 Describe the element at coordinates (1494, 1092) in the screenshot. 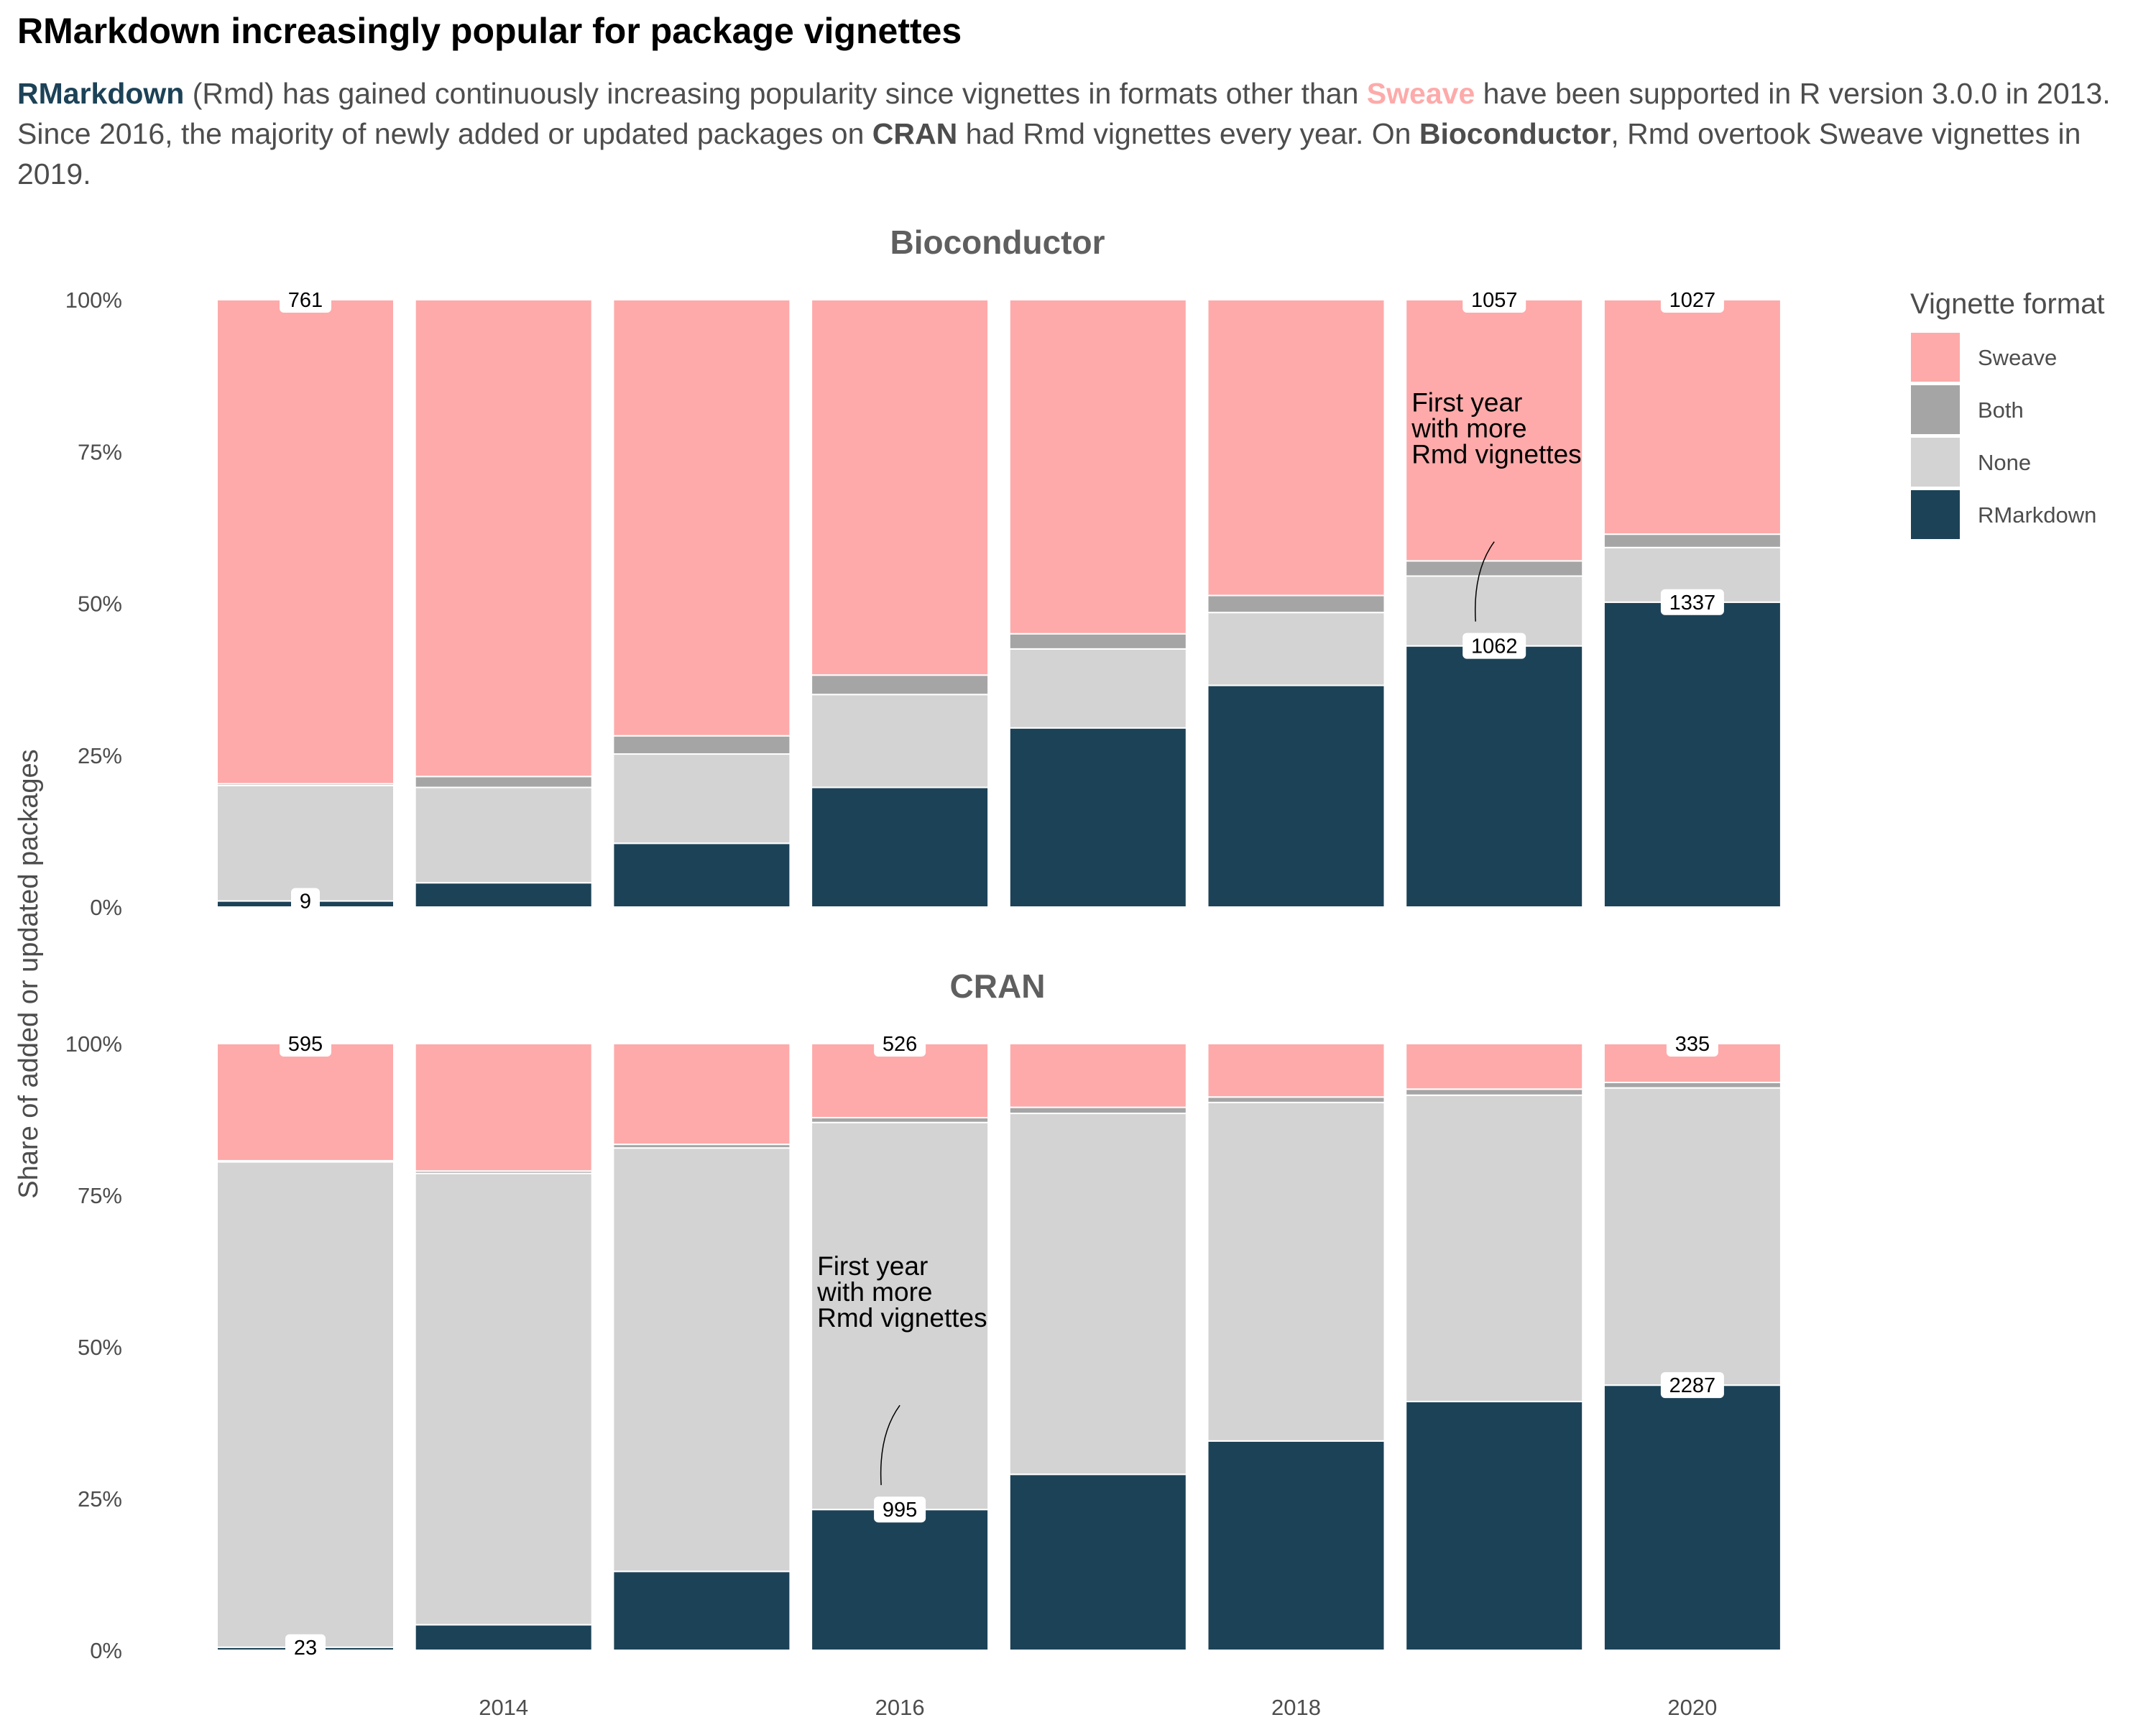

I see `cran-bar-2019-both` at that location.